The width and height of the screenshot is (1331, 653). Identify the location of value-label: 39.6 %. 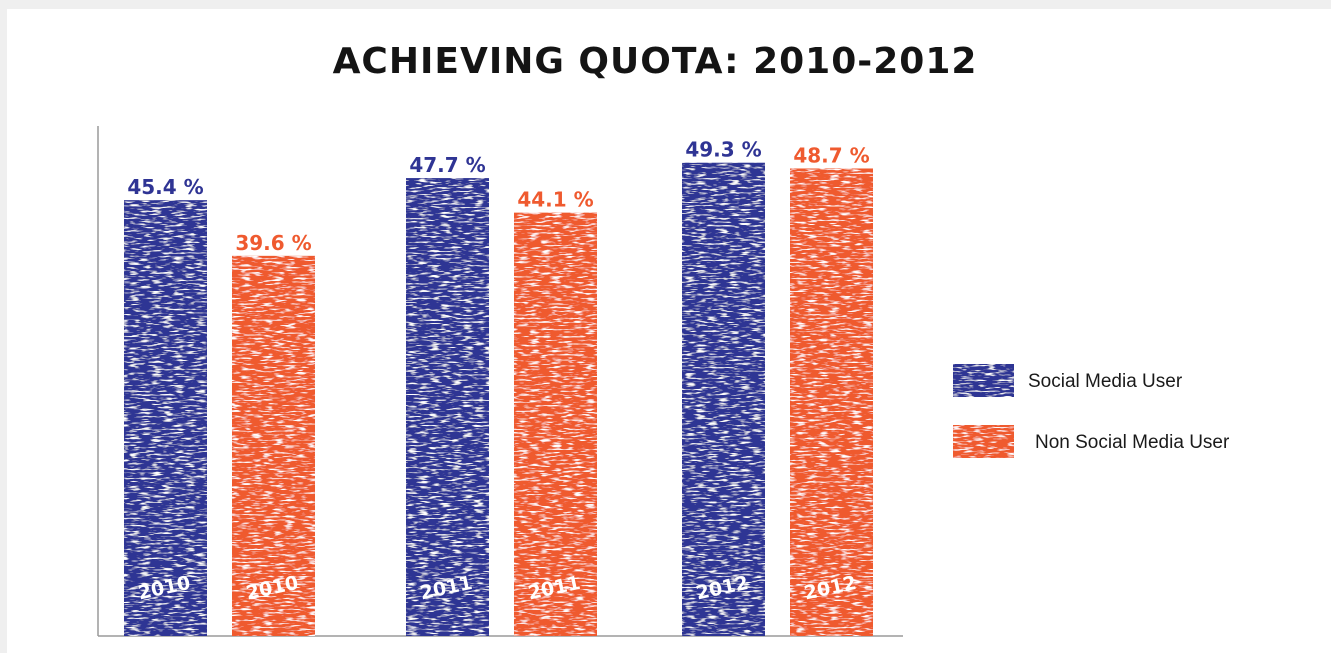
(273, 243).